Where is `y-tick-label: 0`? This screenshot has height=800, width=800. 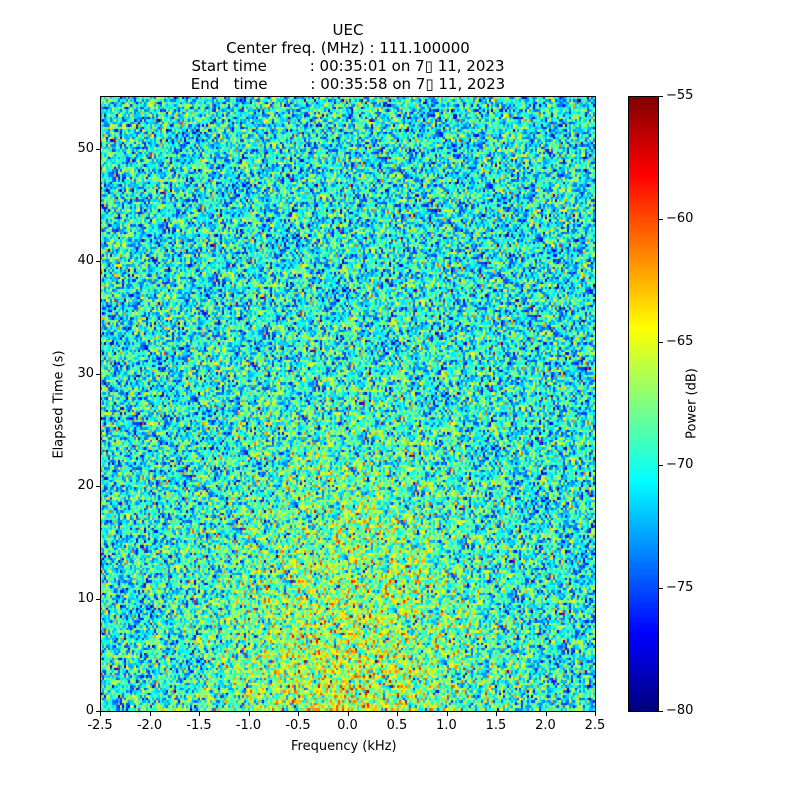 y-tick-label: 0 is located at coordinates (89, 710).